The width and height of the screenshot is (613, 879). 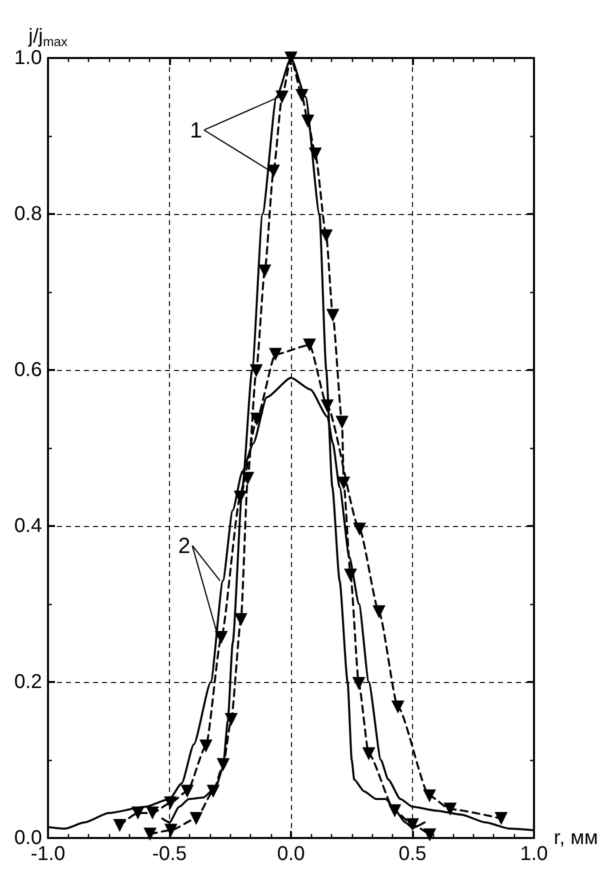 What do you see at coordinates (169, 854) in the screenshot?
I see `x-tick-label: -0.5` at bounding box center [169, 854].